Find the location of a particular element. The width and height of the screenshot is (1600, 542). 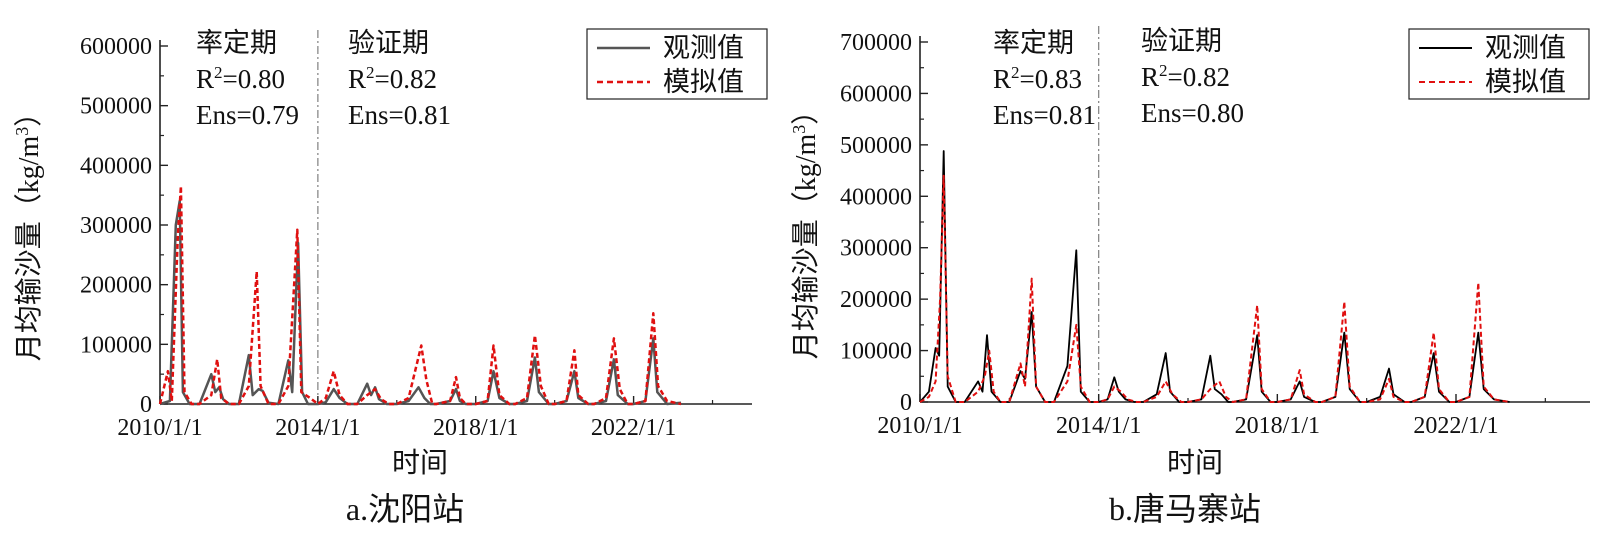

panel-caption: b.唐马寨站 is located at coordinates (1185, 509).